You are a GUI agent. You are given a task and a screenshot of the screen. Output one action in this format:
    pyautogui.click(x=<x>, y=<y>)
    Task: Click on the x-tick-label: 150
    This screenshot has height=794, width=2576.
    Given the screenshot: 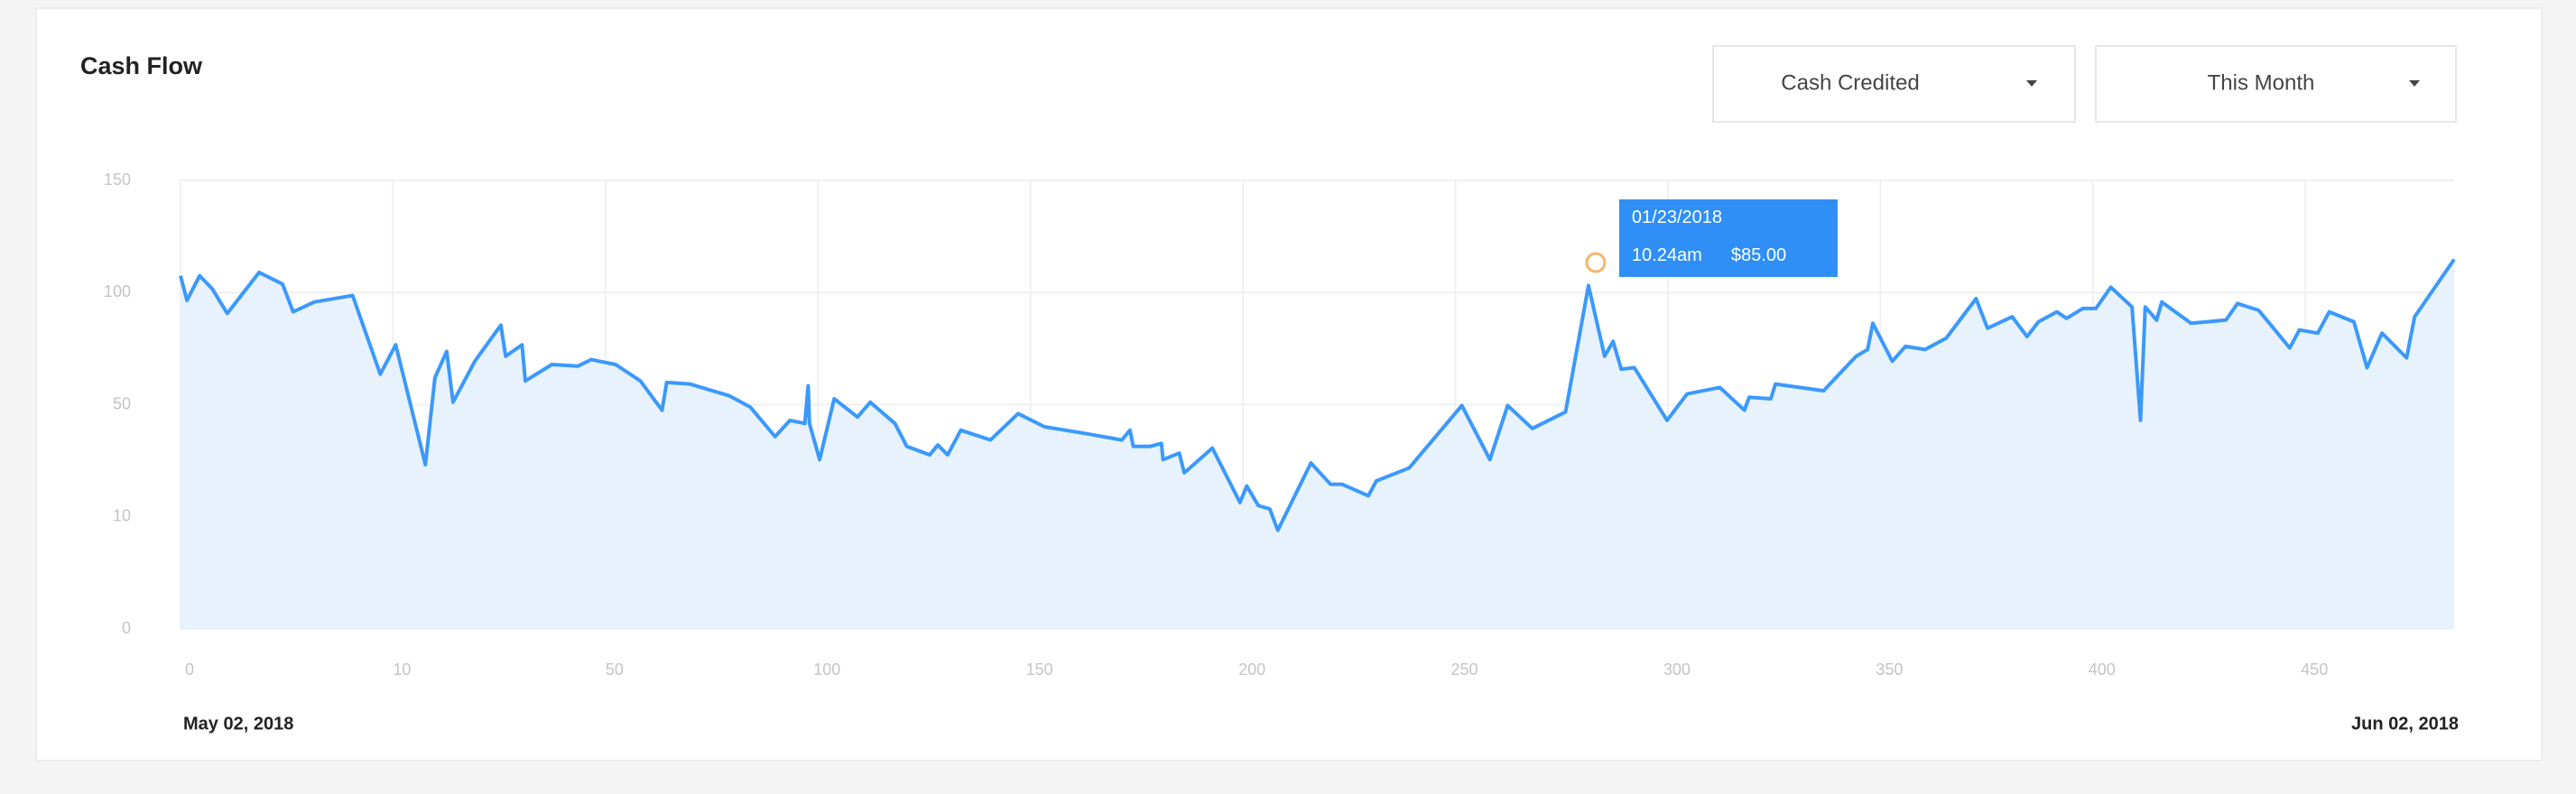 What is the action you would take?
    pyautogui.click(x=1039, y=669)
    